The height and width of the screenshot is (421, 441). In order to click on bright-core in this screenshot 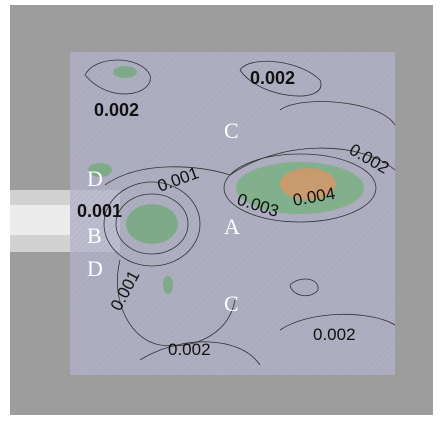, I will do `click(40, 220)`.